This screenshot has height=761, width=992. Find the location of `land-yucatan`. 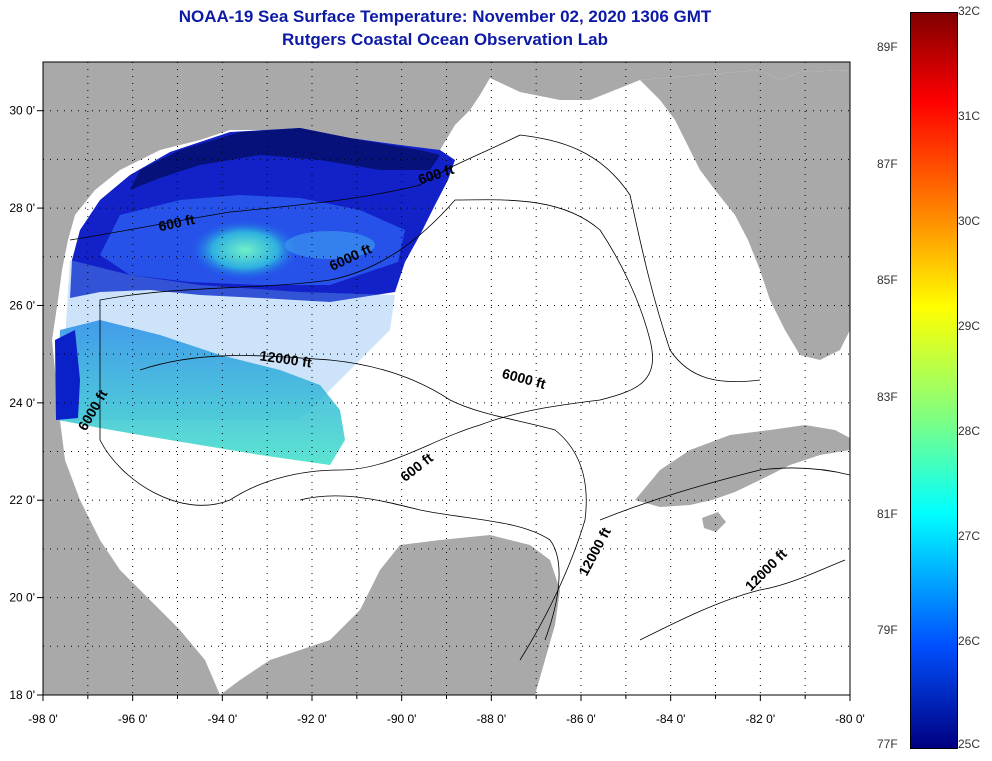

land-yucatan is located at coordinates (390, 615).